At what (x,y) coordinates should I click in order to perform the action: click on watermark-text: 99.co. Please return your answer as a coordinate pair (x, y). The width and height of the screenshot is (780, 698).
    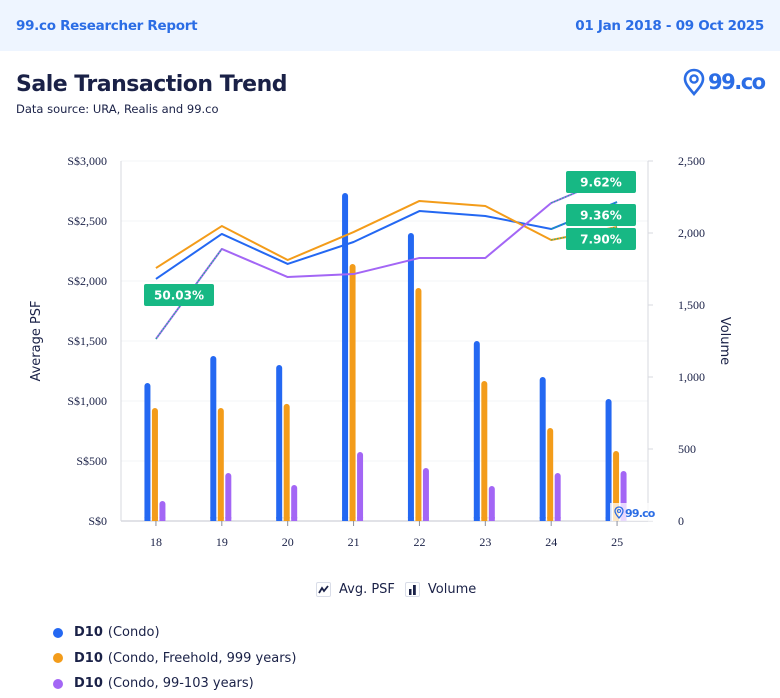
    Looking at the image, I should click on (640, 513).